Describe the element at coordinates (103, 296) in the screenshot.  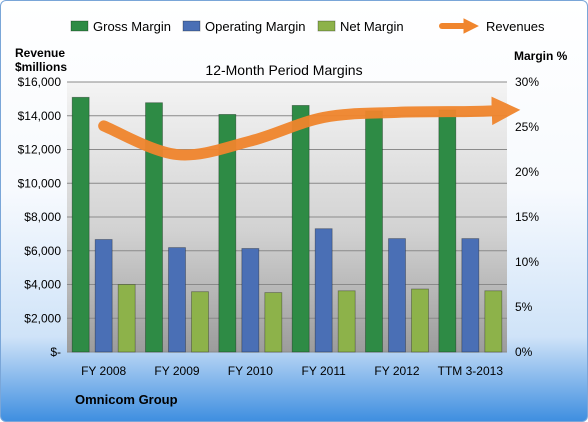
I see `bar-operating-margin-fy-2008` at that location.